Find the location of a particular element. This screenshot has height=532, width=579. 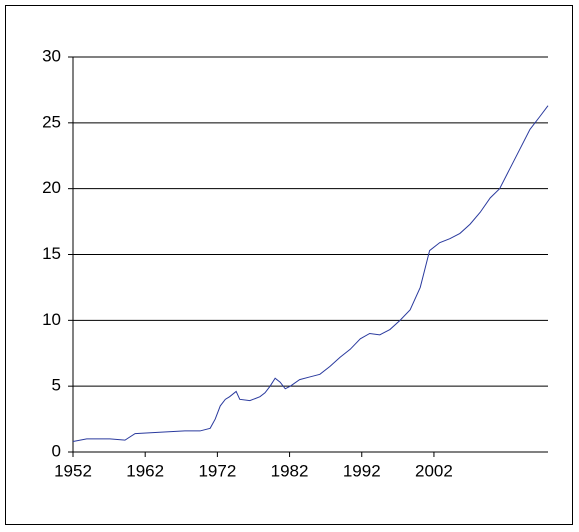

y-tick-label: 30 is located at coordinates (51, 55).